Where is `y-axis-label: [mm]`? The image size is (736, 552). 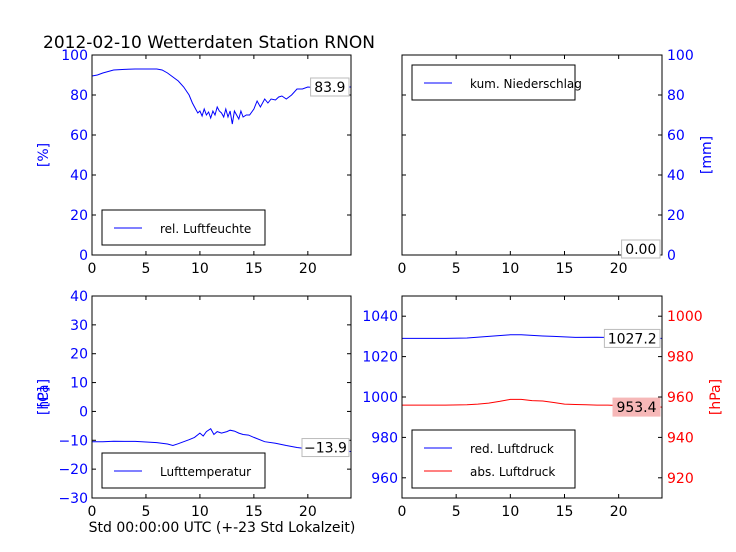 y-axis-label: [mm] is located at coordinates (707, 155).